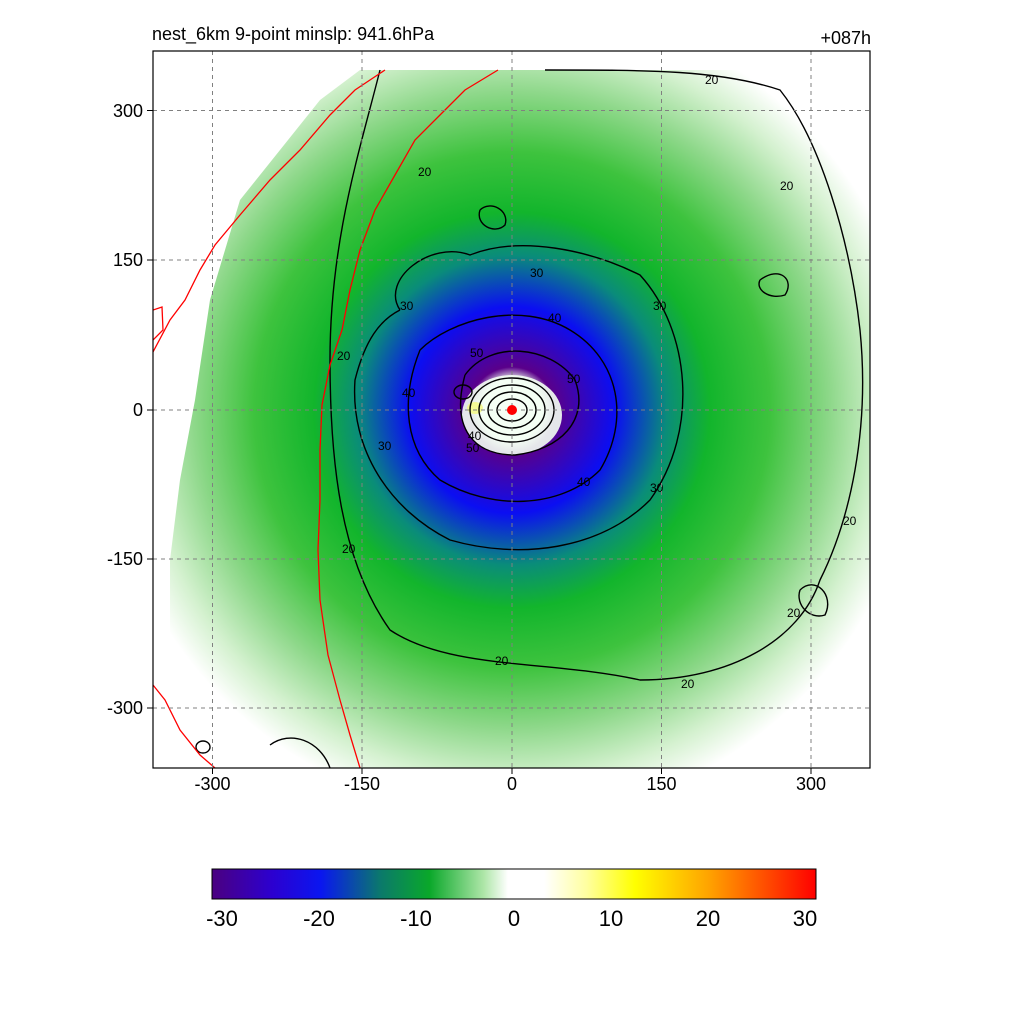 This screenshot has width=1024, height=1024. Describe the element at coordinates (128, 111) in the screenshot. I see `y-tick-label: 300` at that location.